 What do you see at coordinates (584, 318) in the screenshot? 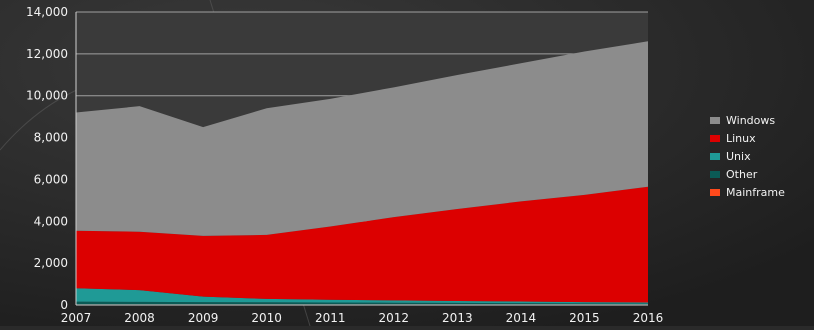
I see `x-tick-label: 2015` at bounding box center [584, 318].